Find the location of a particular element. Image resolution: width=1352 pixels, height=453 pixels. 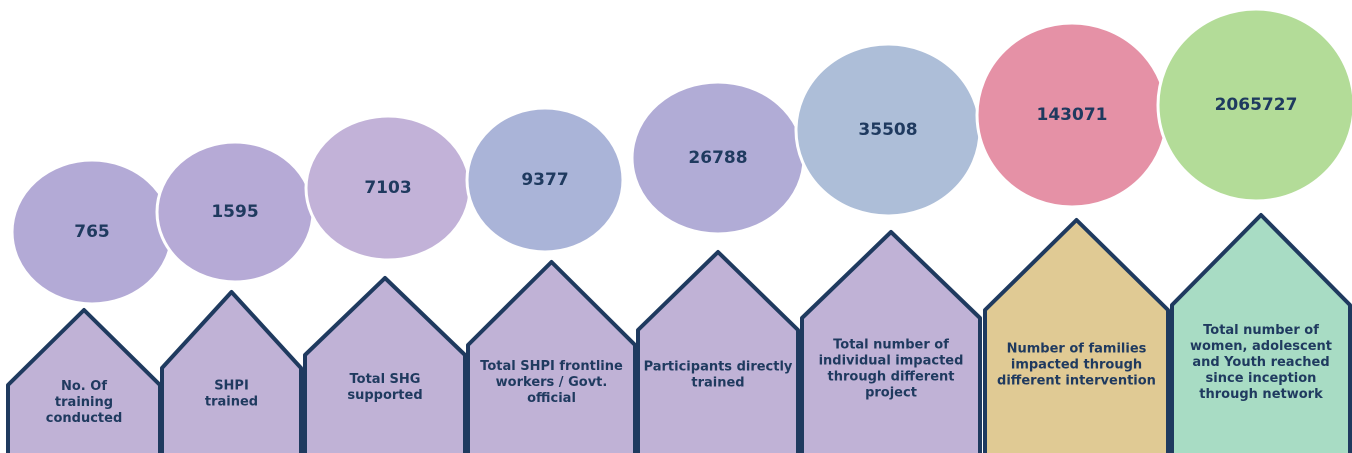

stat-value: 35508 is located at coordinates (887, 130).